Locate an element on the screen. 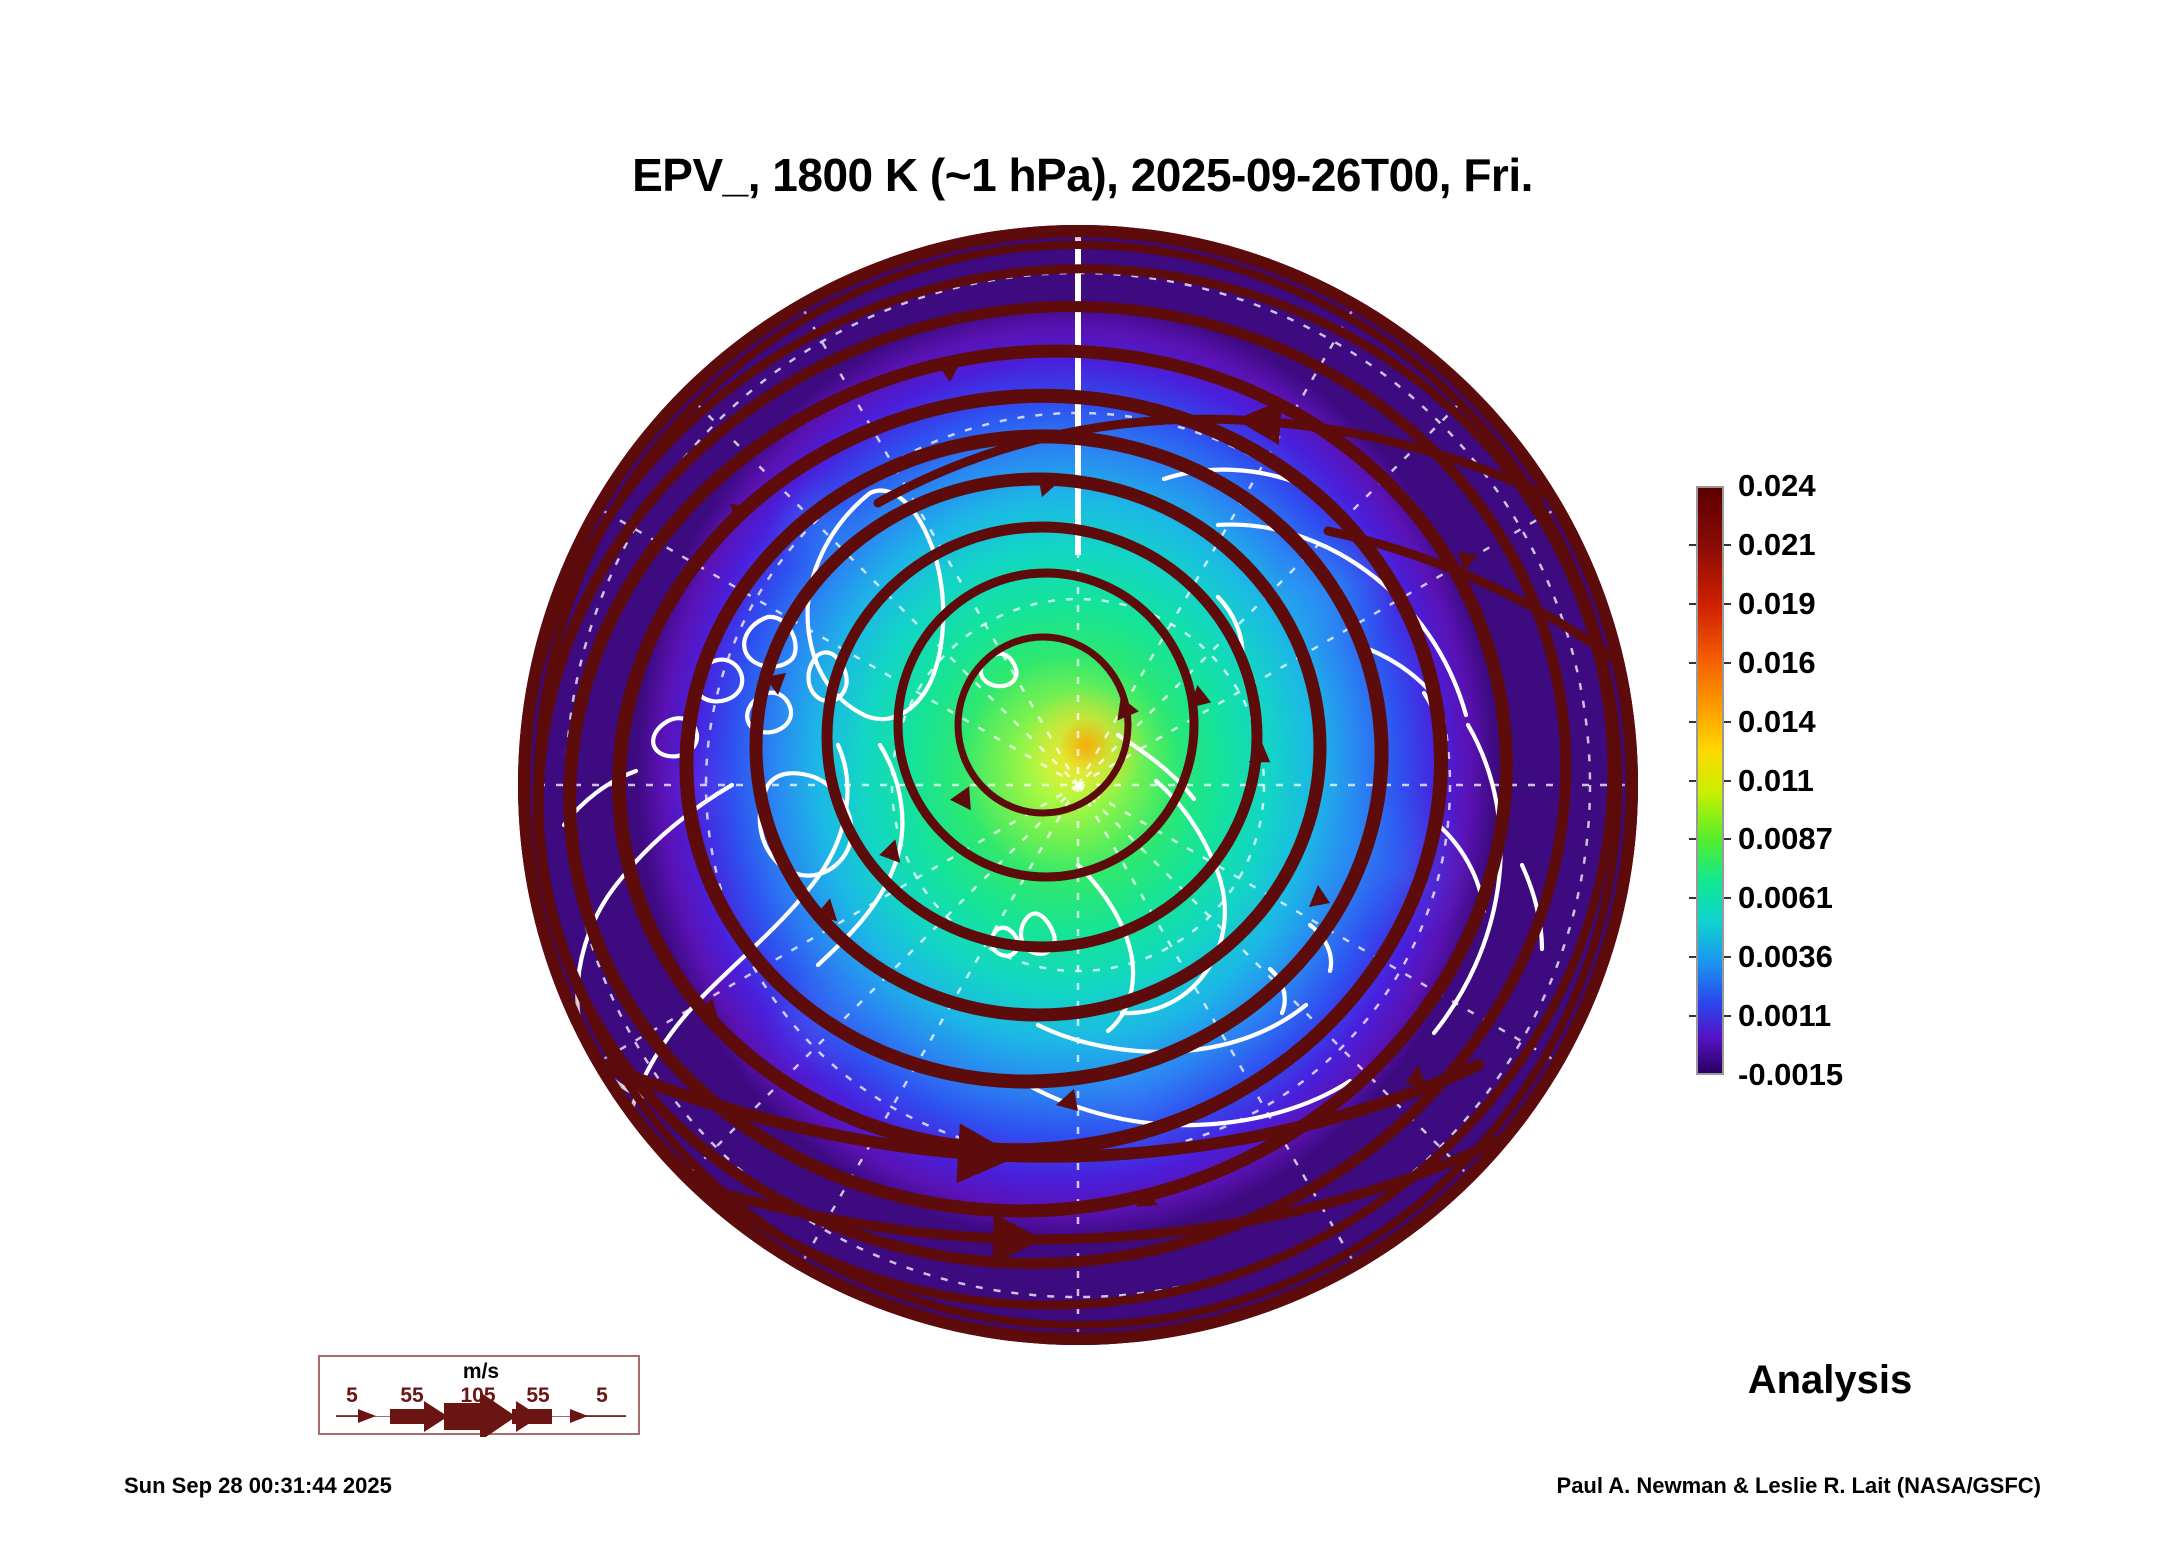 This screenshot has width=2165, height=1561. wind-speed-legend: m/s 5 55 105 55 5 is located at coordinates (479, 1396).